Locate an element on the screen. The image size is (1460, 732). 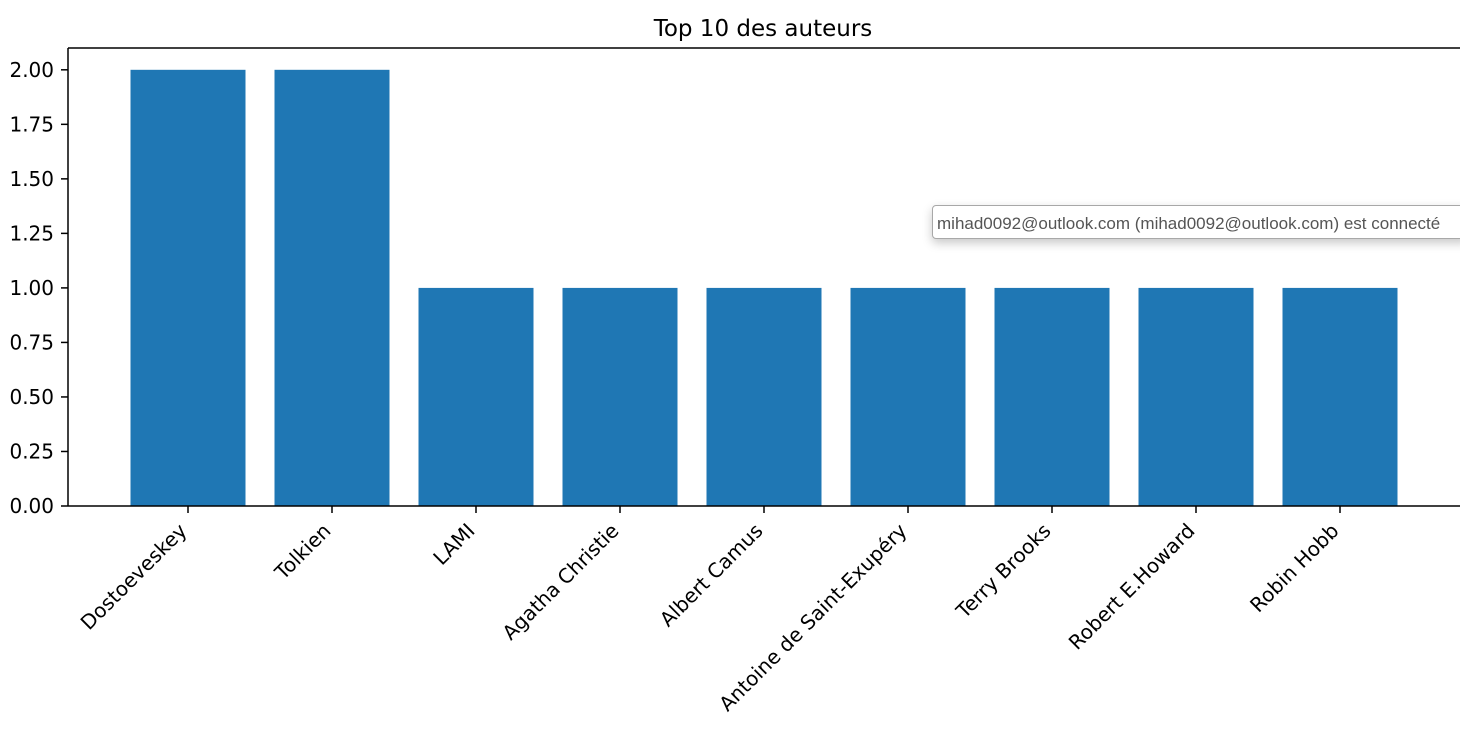
y-tick-label-4: 1.00 is located at coordinates (31, 288).